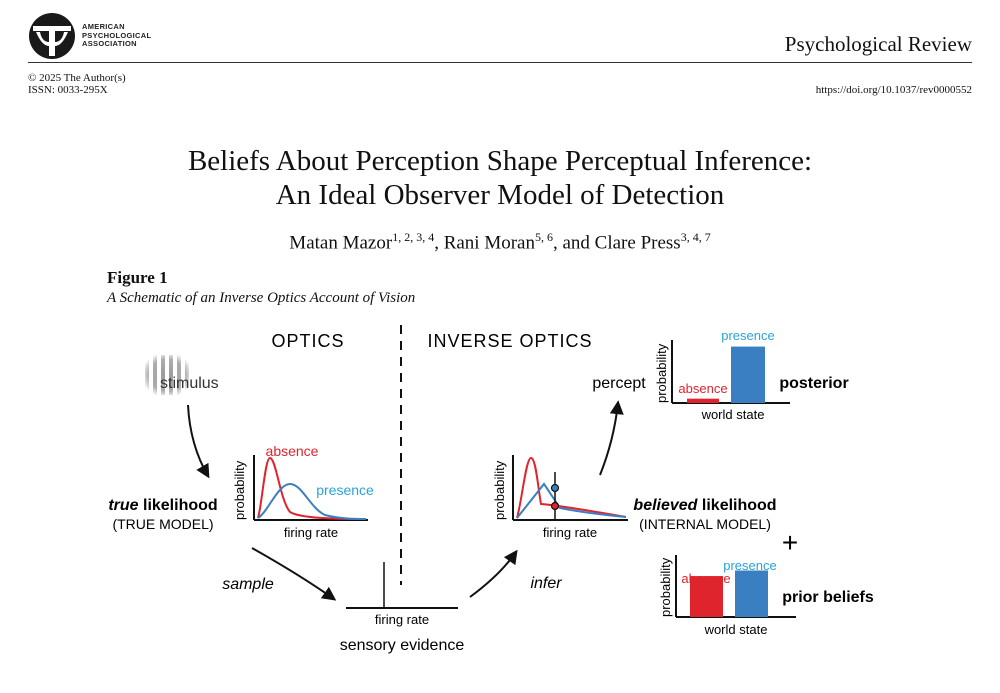 The image size is (1000, 693). What do you see at coordinates (893, 90) in the screenshot?
I see `doi-link: https://doi.org/10.1037/rev0000552` at bounding box center [893, 90].